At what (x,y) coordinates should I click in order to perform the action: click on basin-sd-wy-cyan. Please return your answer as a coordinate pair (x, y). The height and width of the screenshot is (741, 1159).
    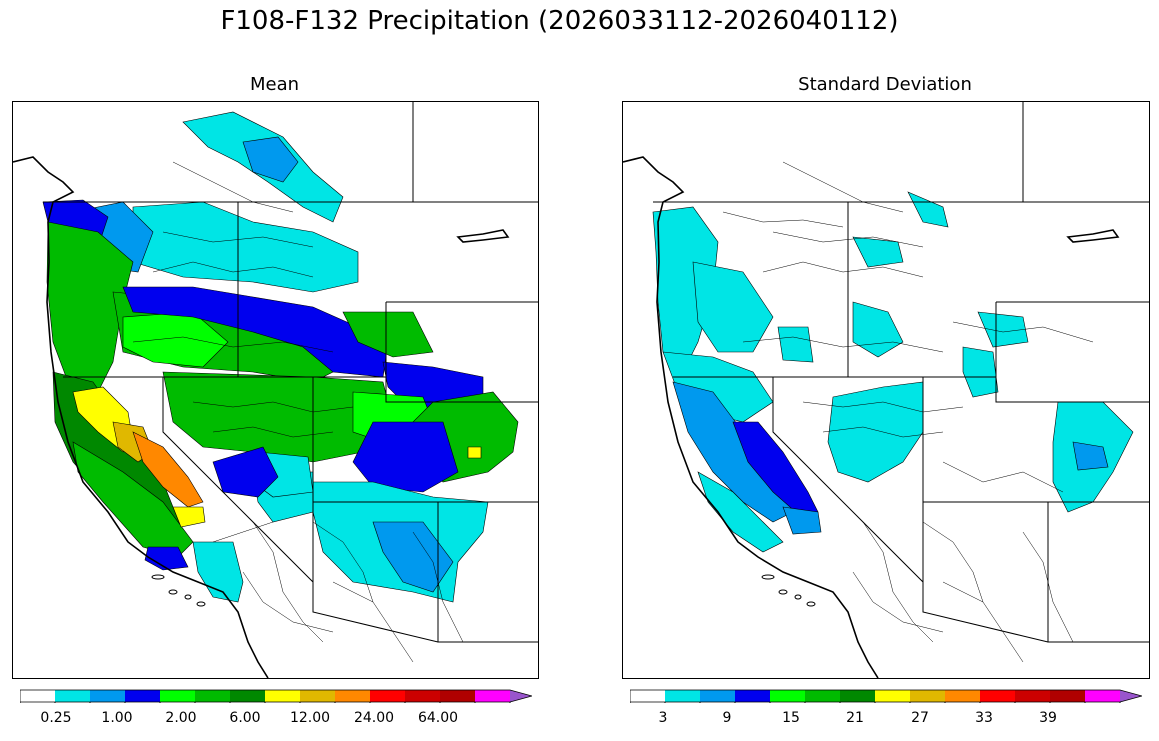
    Looking at the image, I should click on (1003, 329).